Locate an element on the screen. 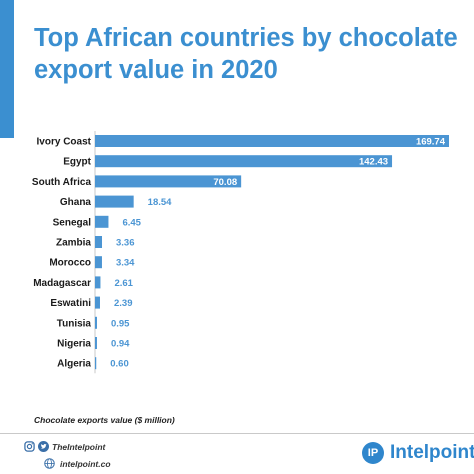  value-label: 0.95 is located at coordinates (120, 323).